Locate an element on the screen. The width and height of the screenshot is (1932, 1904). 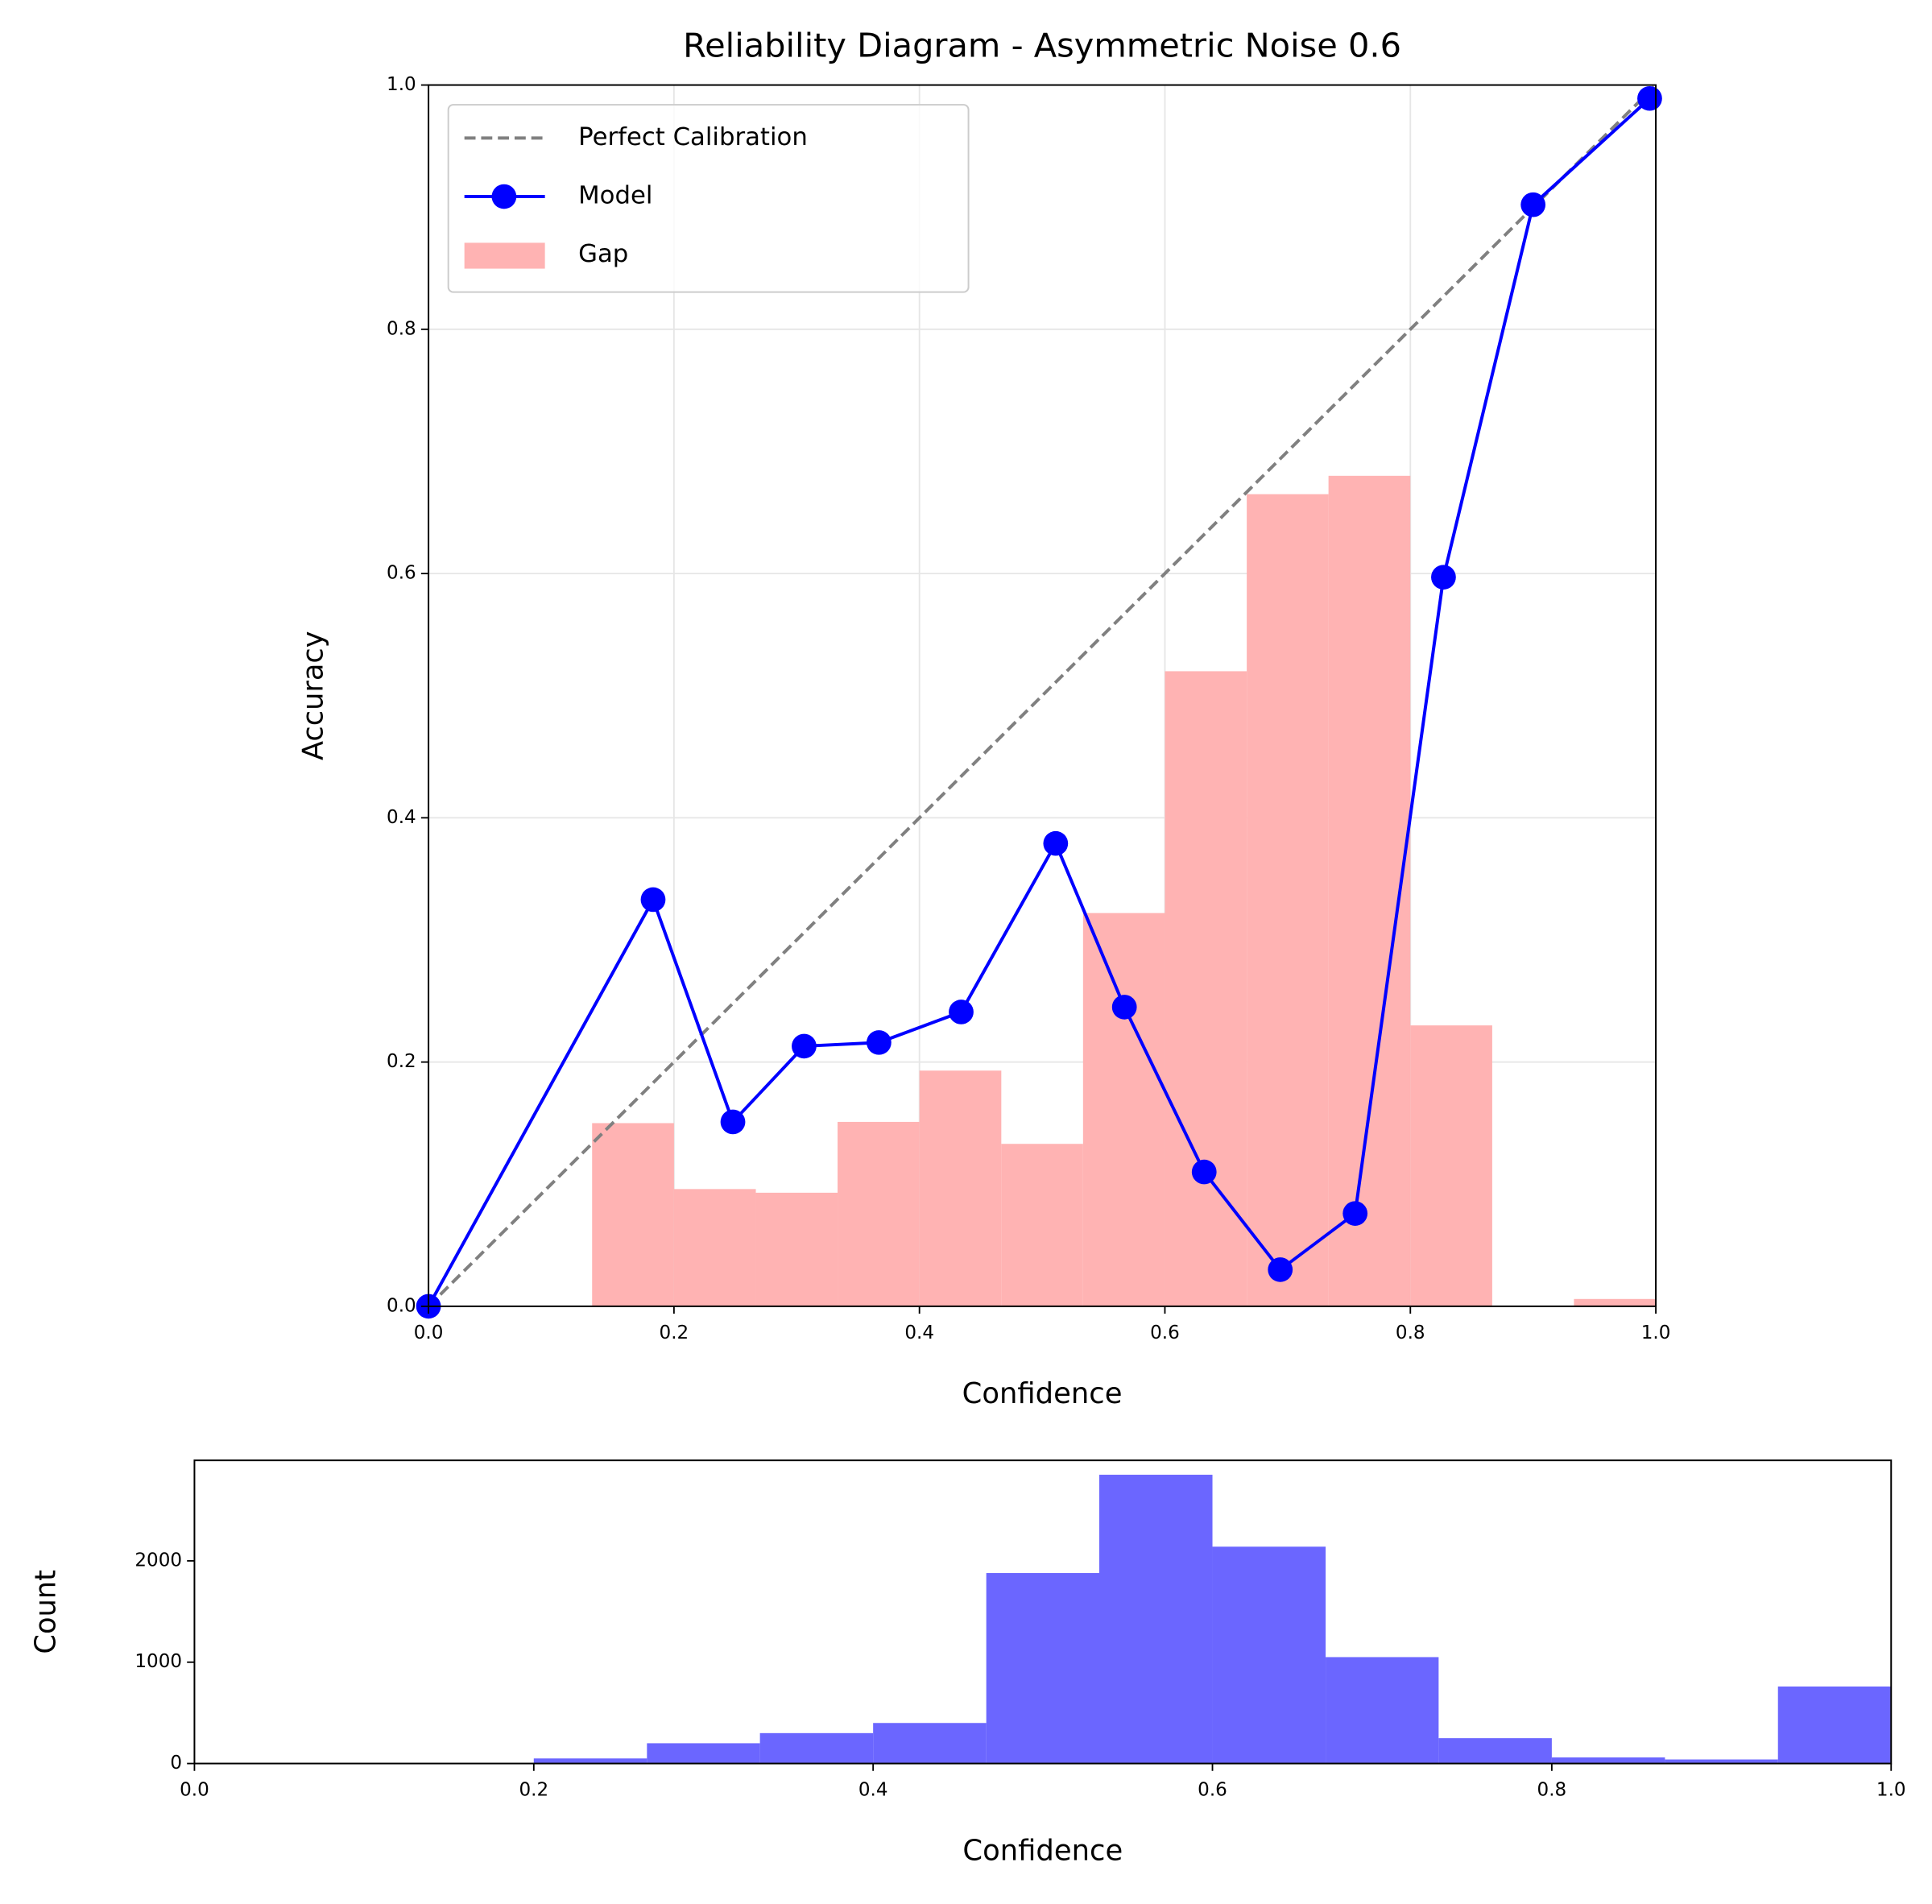
legend-frame is located at coordinates (709, 198).